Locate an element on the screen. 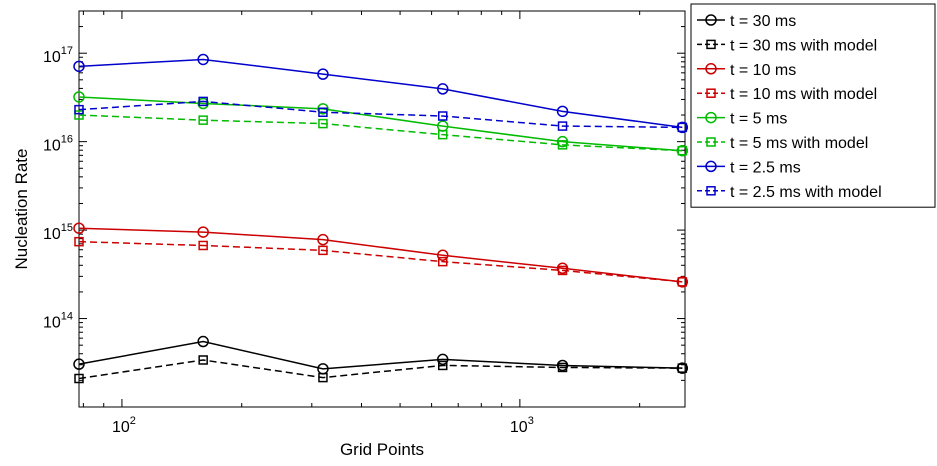 The width and height of the screenshot is (937, 466). legend-item: t = 30 ms with model is located at coordinates (787, 45).